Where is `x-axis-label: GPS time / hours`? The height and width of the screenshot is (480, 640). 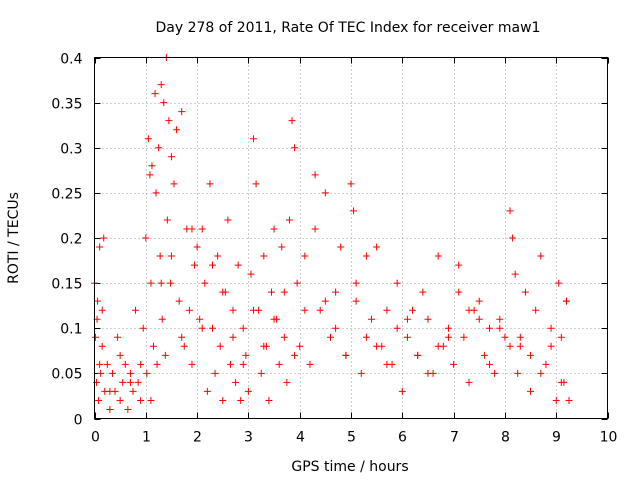 x-axis-label: GPS time / hours is located at coordinates (349, 467).